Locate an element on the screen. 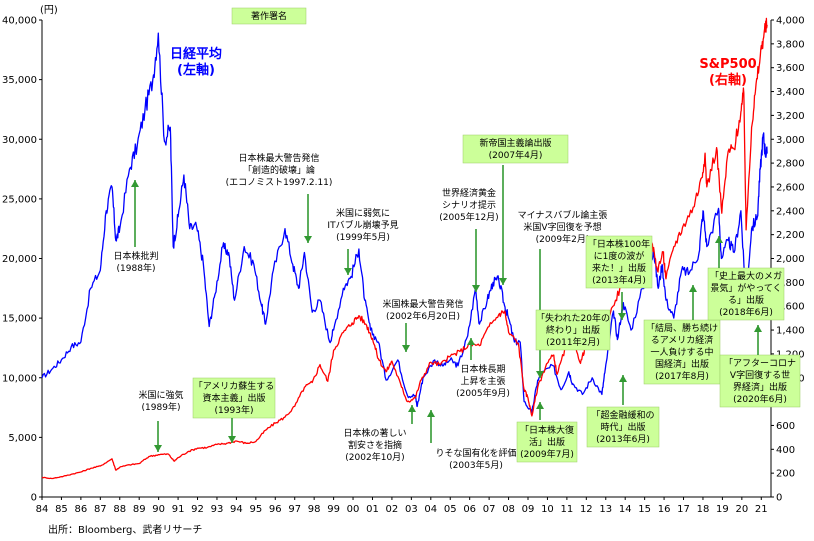  x-tick-label: 10 is located at coordinates (547, 509).